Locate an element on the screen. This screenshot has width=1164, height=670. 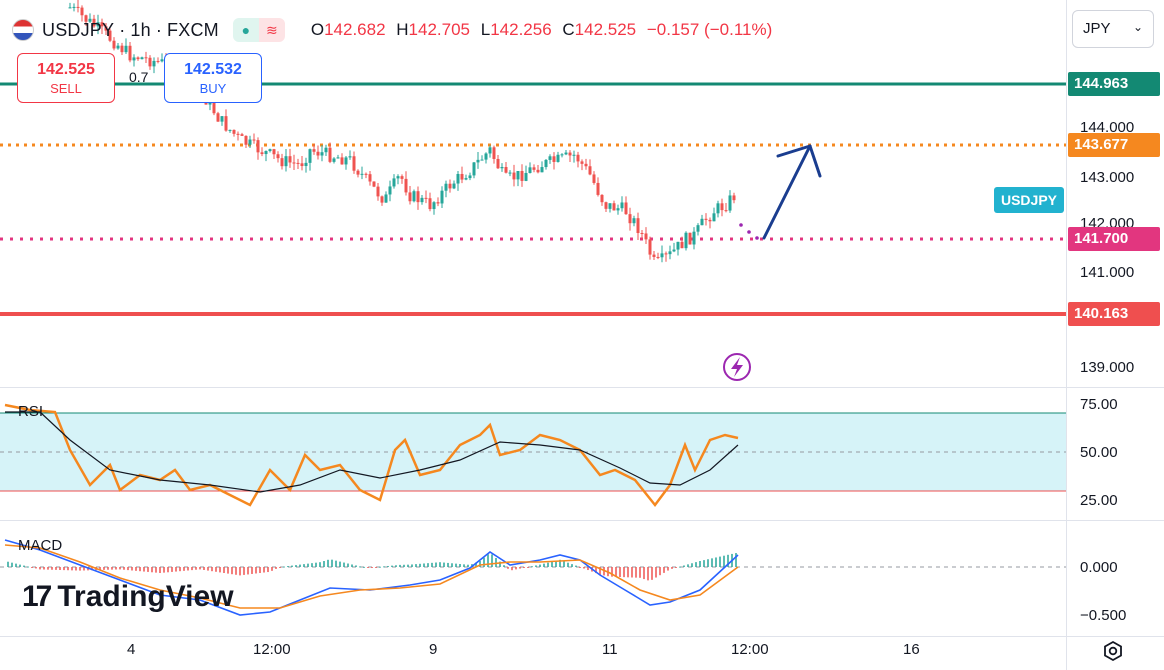
symbol-name: USDJPY is located at coordinates (78, 29).